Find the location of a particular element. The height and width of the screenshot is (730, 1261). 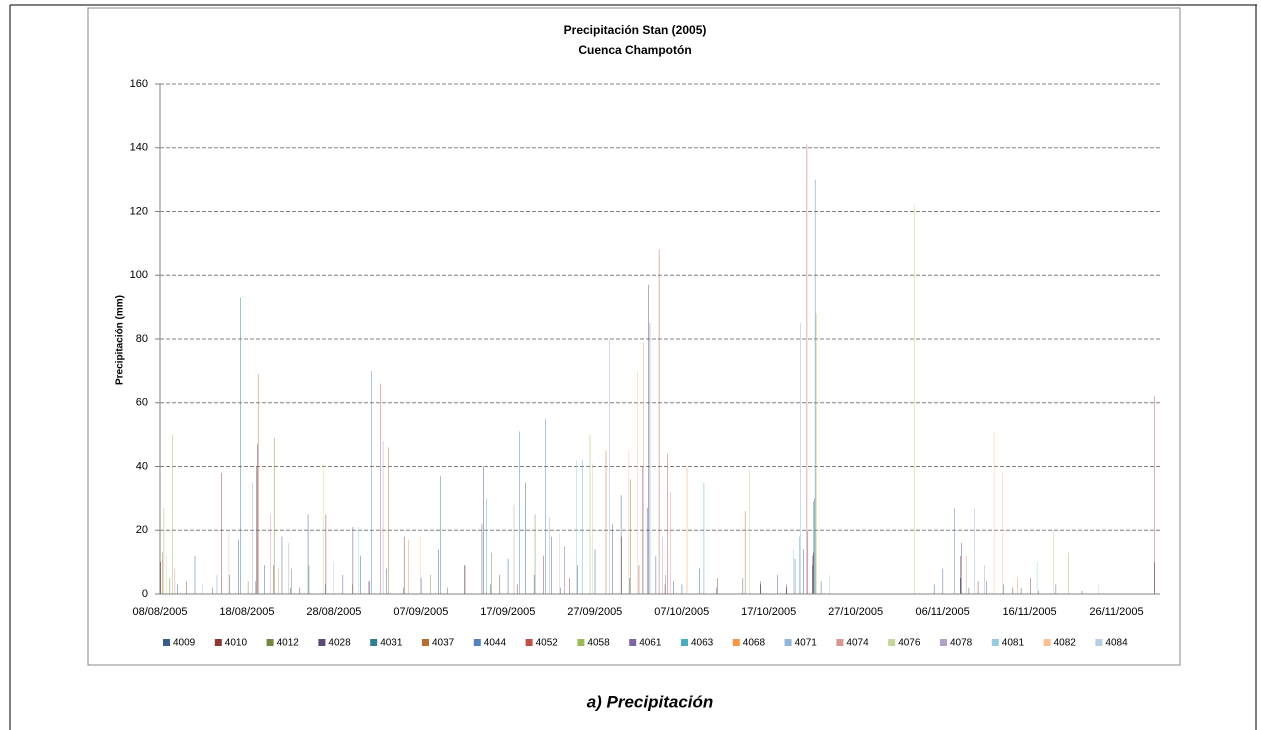

legend-label: 4012 is located at coordinates (288, 643).